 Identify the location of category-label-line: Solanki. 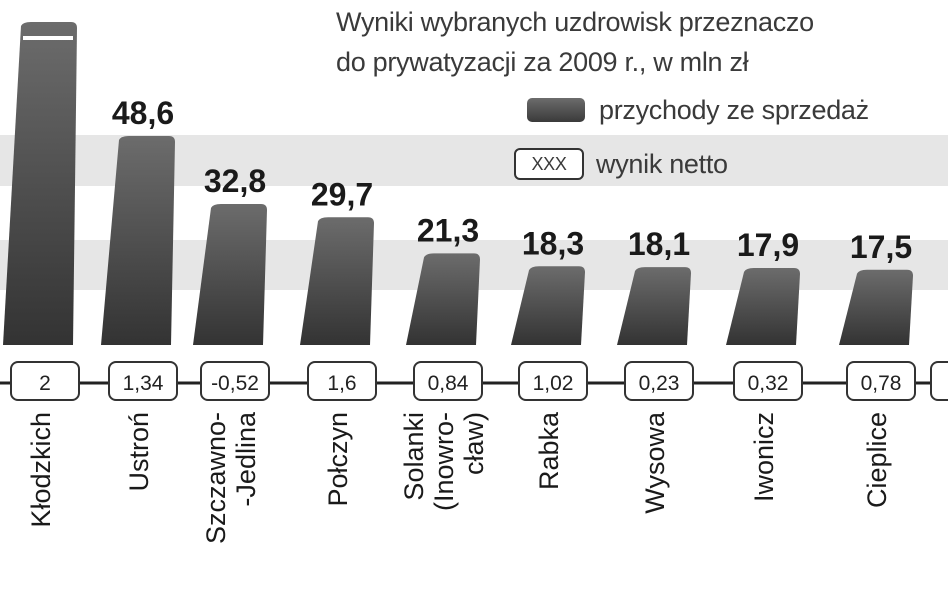
(414, 456).